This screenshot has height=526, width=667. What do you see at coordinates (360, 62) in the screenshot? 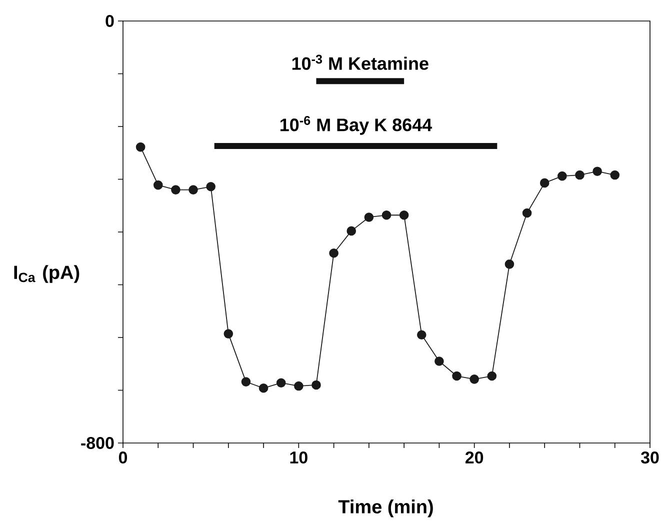
I see `series-label: 10$^{-3}$ M Ketamine` at bounding box center [360, 62].